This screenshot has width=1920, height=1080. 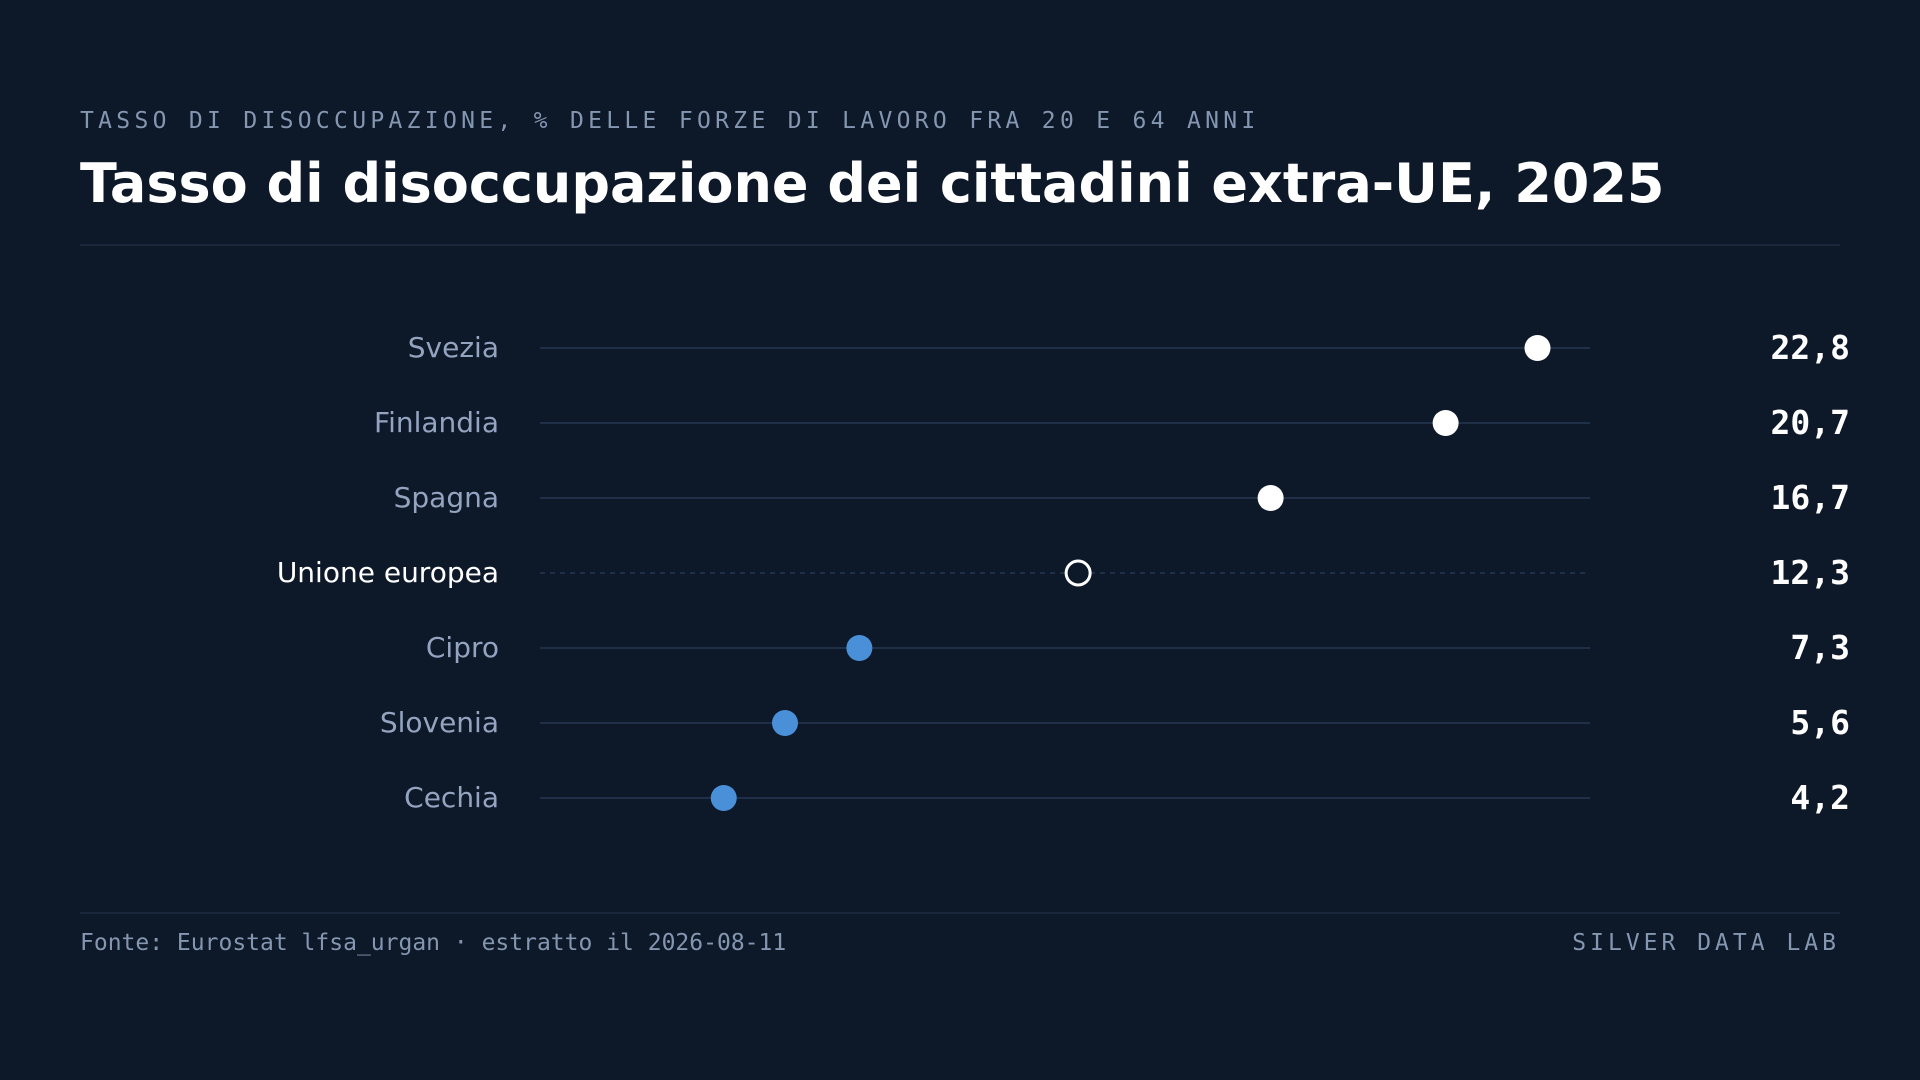 What do you see at coordinates (1820, 797) in the screenshot?
I see `value-label-cechia: 4,2` at bounding box center [1820, 797].